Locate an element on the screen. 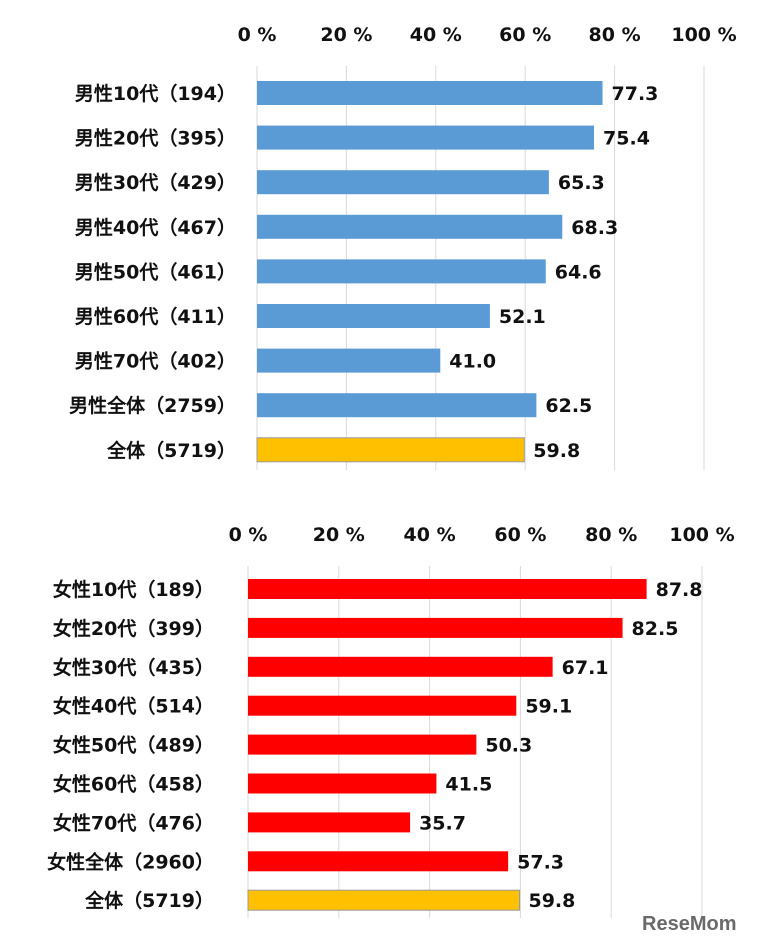  category-label: 男性全体（2759） is located at coordinates (152, 405).